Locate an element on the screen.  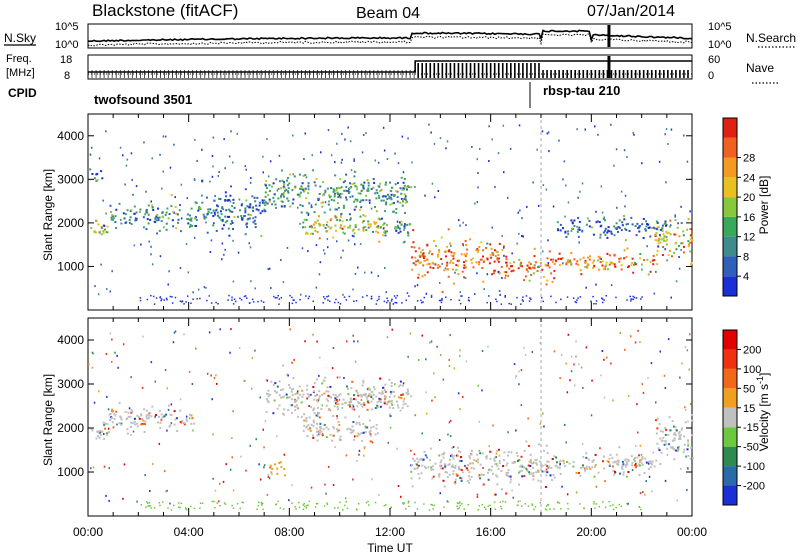
xtick-label: 00:00 is located at coordinates (692, 532).